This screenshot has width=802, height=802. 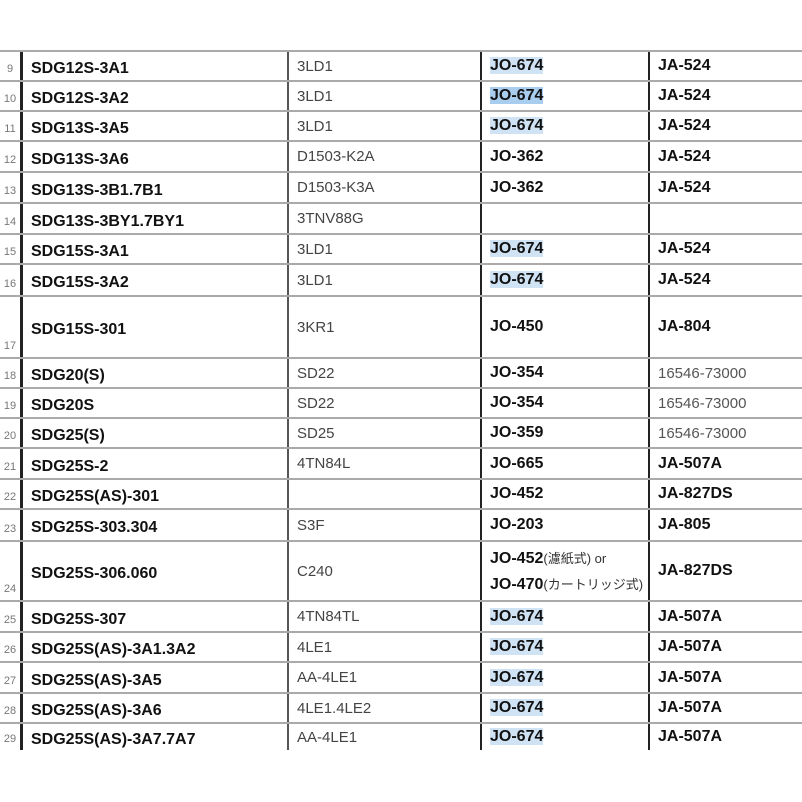 What do you see at coordinates (564, 433) in the screenshot?
I see `oil-filter-cell: JO-359` at bounding box center [564, 433].